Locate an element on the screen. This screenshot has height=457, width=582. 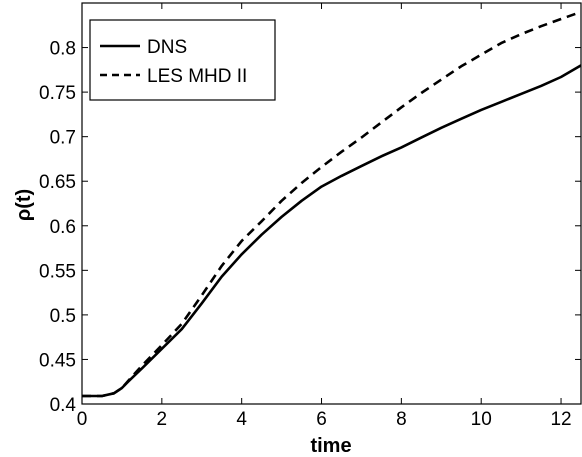
legend: DNS LES MHD II is located at coordinates (182, 60).